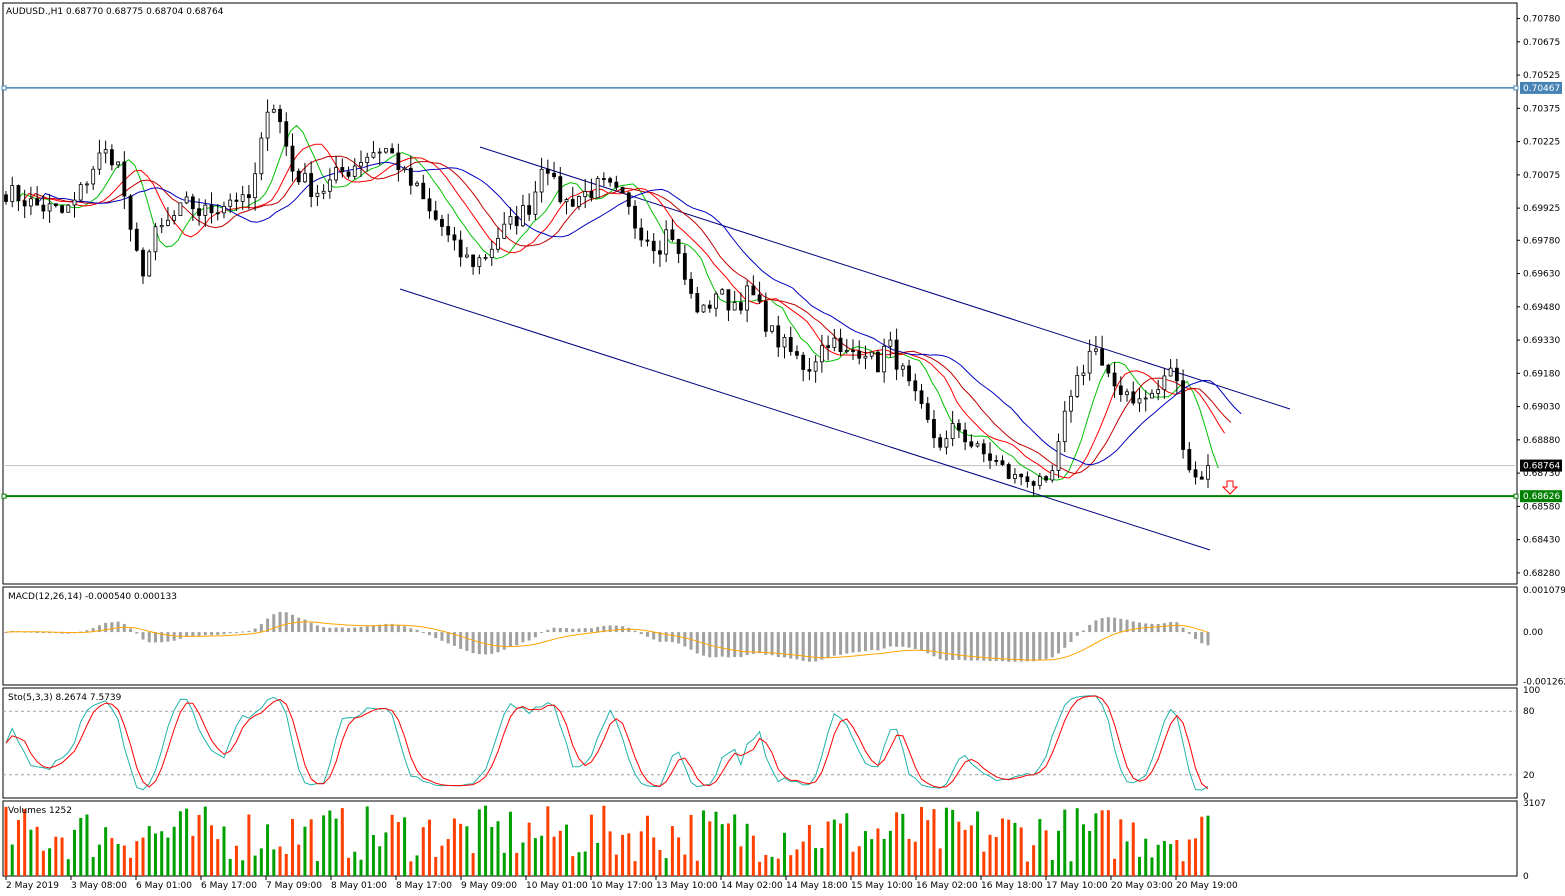 The width and height of the screenshot is (1565, 896). I want to click on price-axis-label: 0.68580, so click(1541, 507).